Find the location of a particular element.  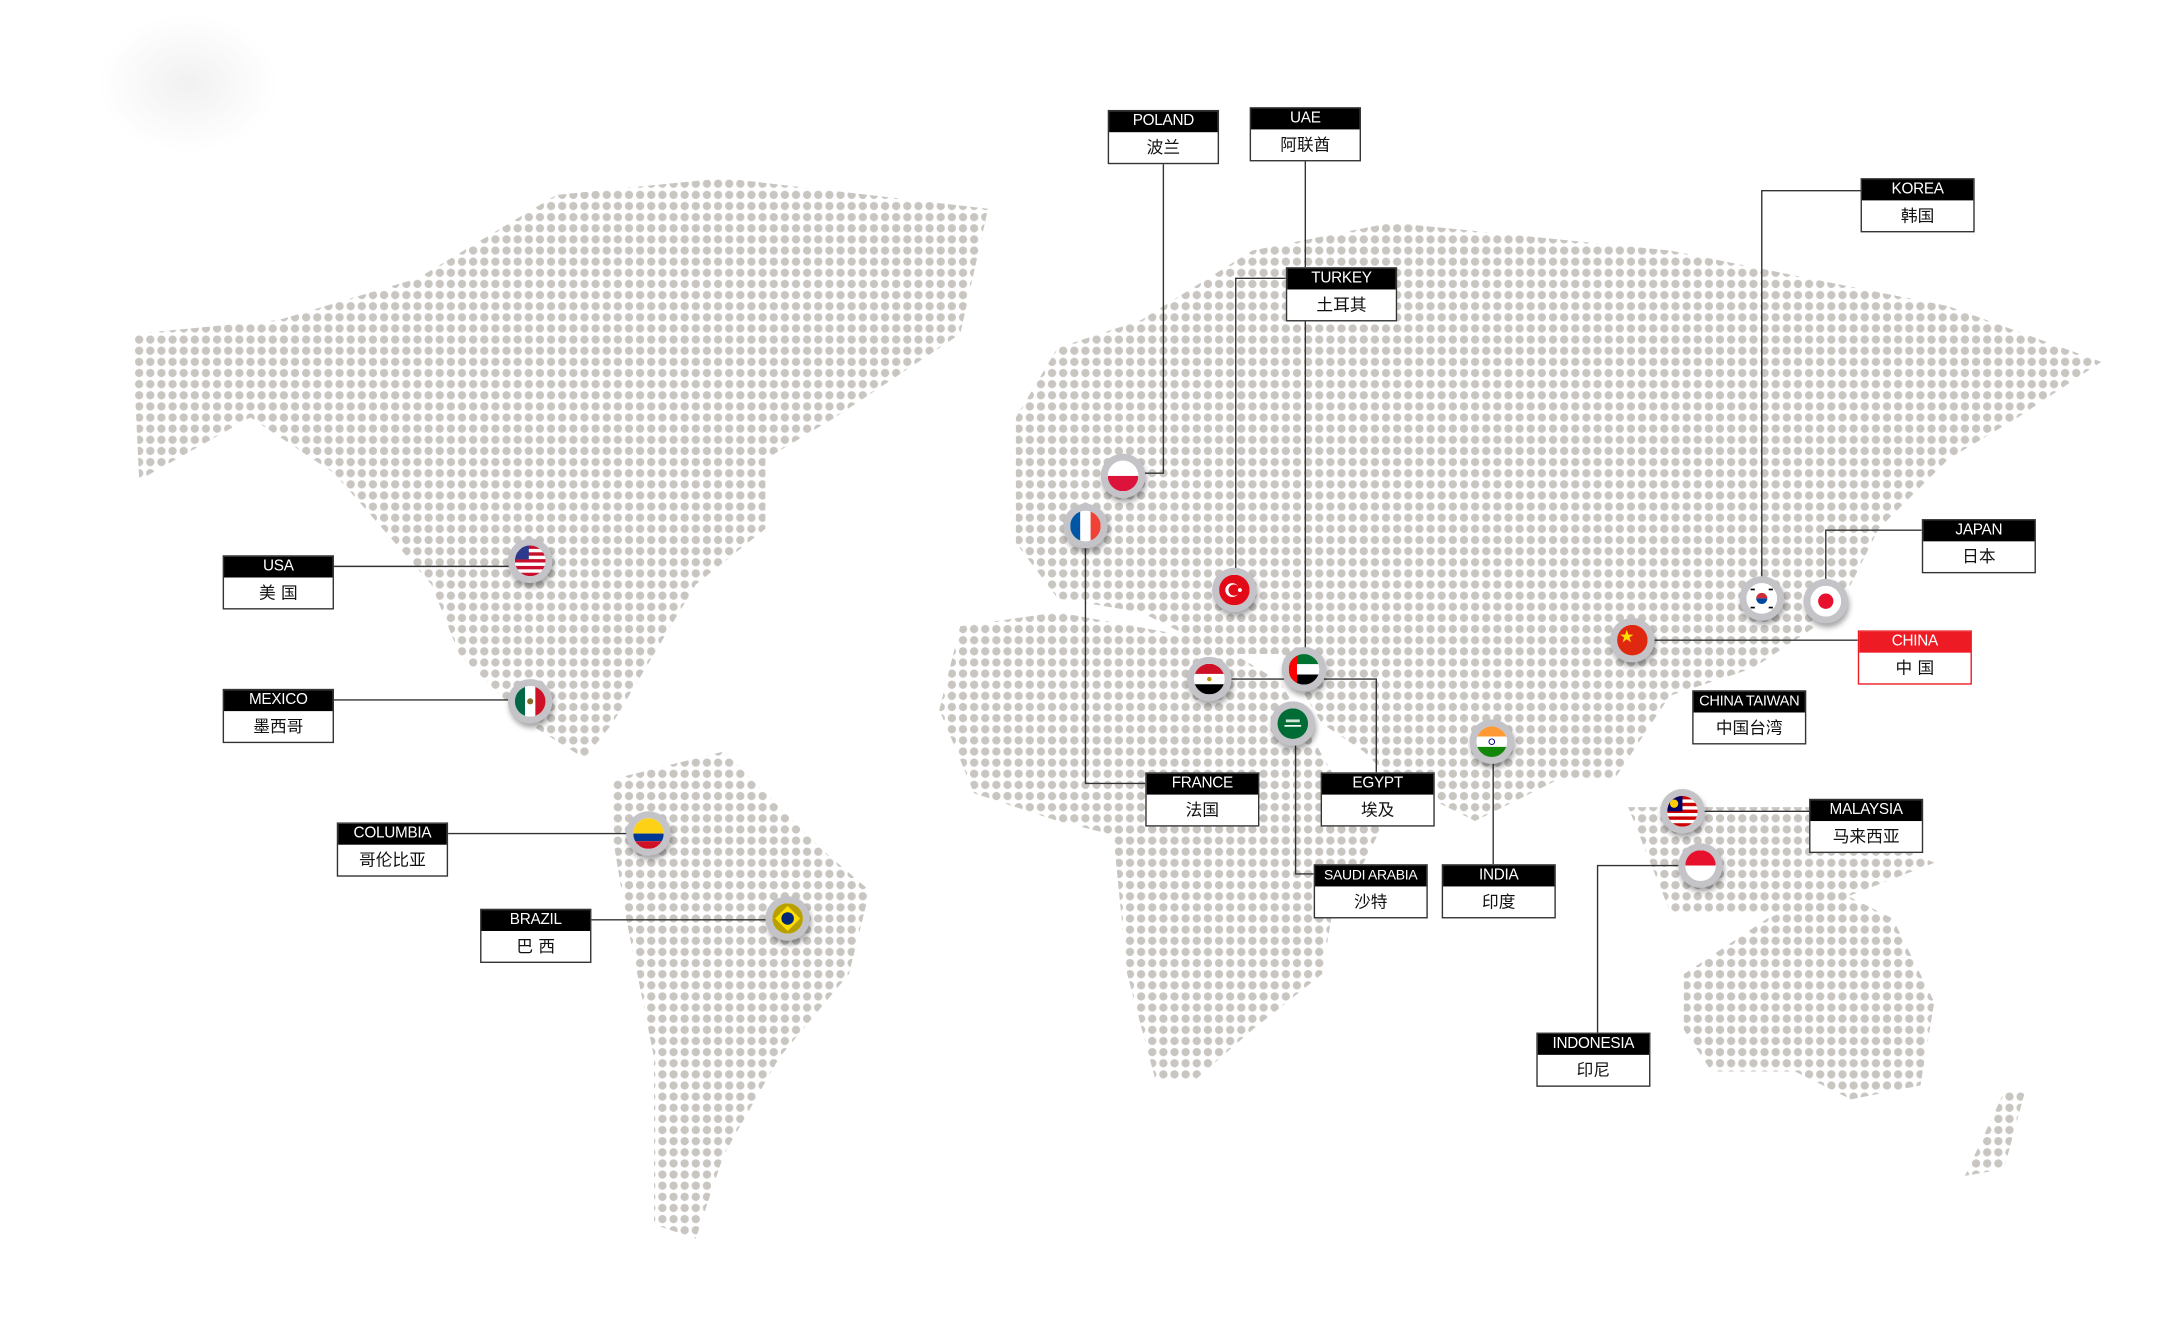

mexico-flag-icon is located at coordinates (530, 701).